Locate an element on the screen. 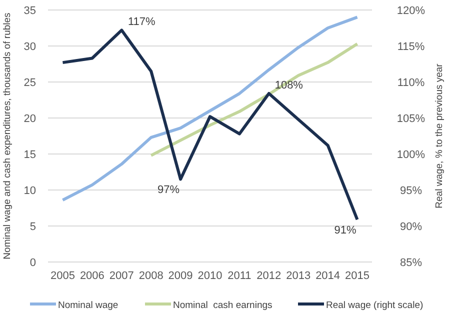 This screenshot has height=322, width=454. x-tick-label: 2010 is located at coordinates (210, 276).